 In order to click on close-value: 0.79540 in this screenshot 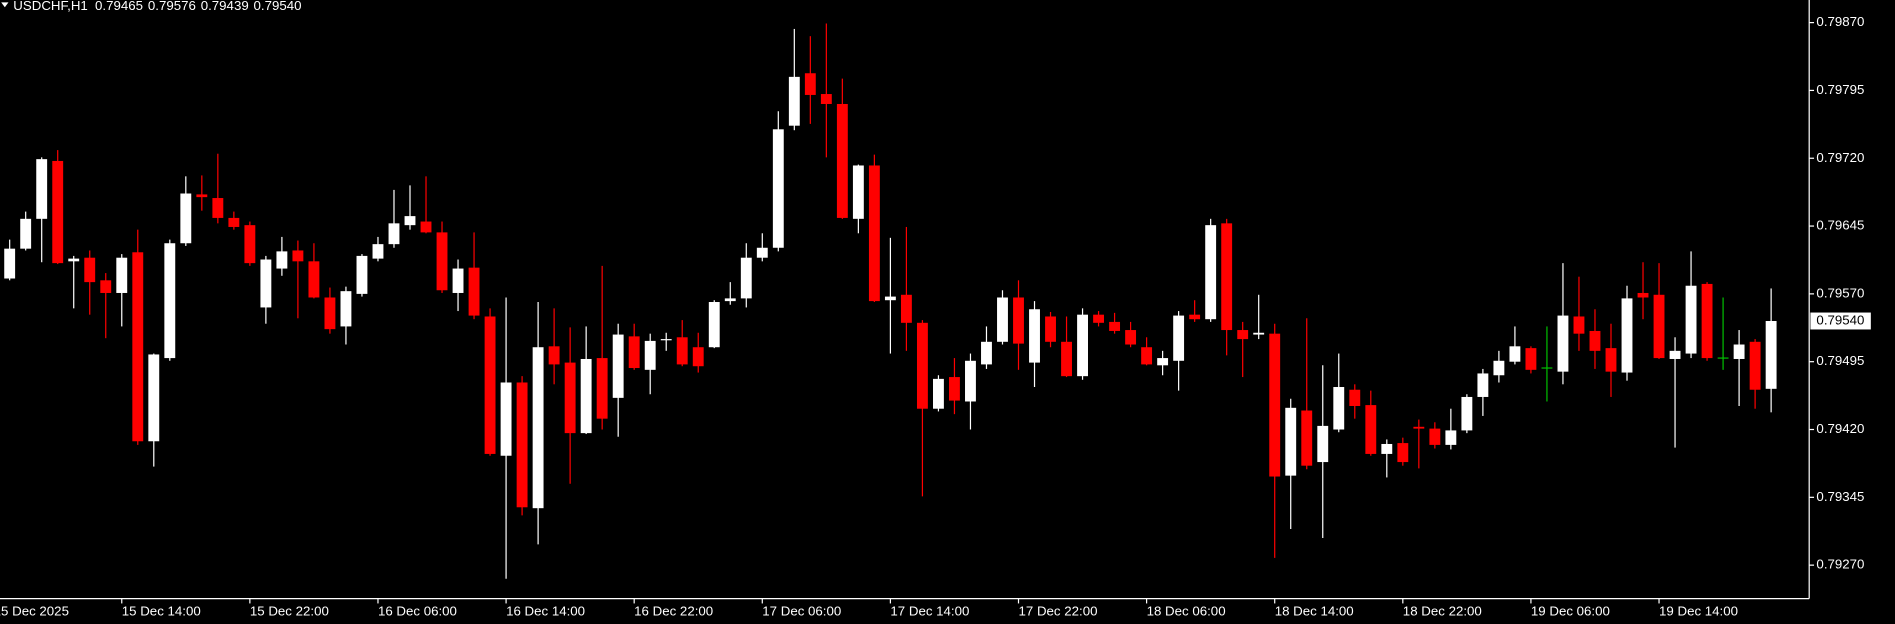, I will do `click(278, 6)`.